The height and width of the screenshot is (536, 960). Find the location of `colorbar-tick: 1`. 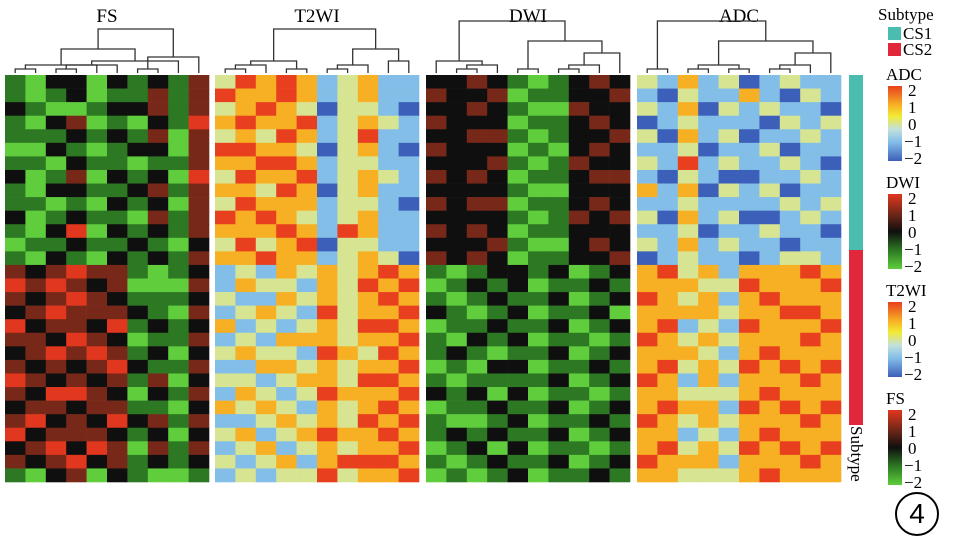

colorbar-tick: 1 is located at coordinates (912, 431).